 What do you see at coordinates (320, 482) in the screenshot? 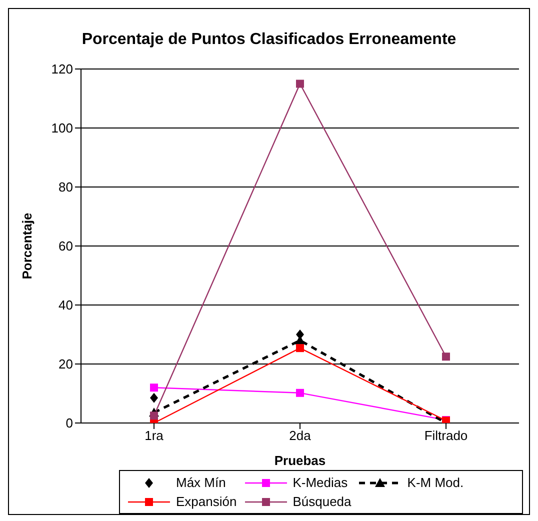
I see `legend-label: K-Medias` at bounding box center [320, 482].